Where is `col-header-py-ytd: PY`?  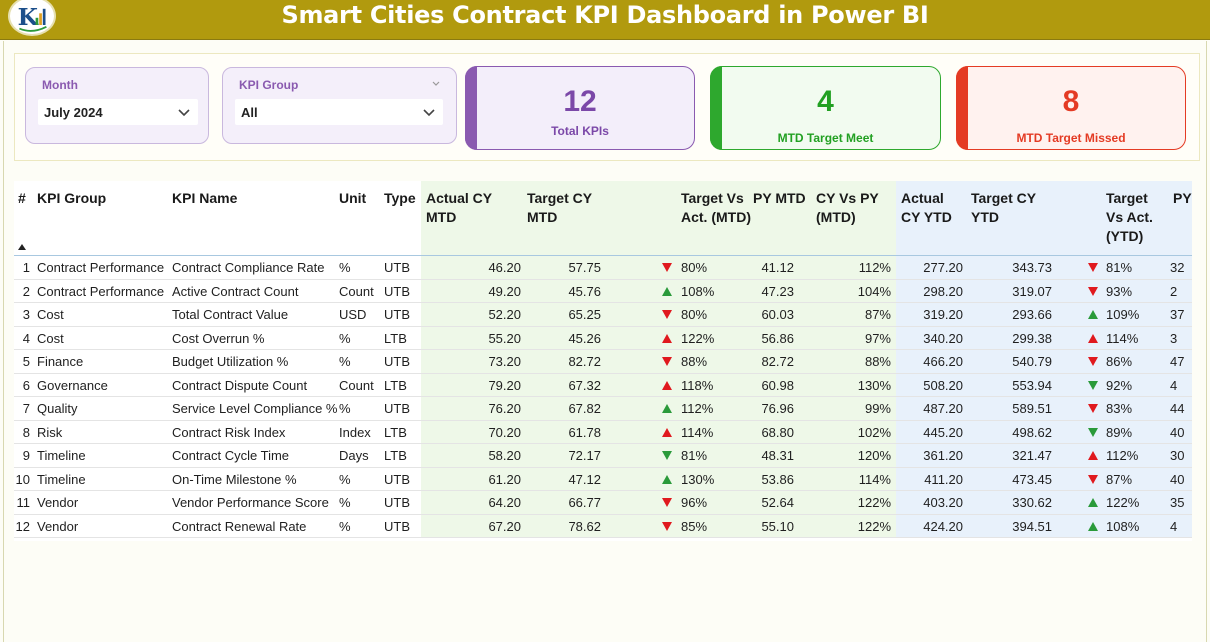 col-header-py-ytd: PY is located at coordinates (1182, 198).